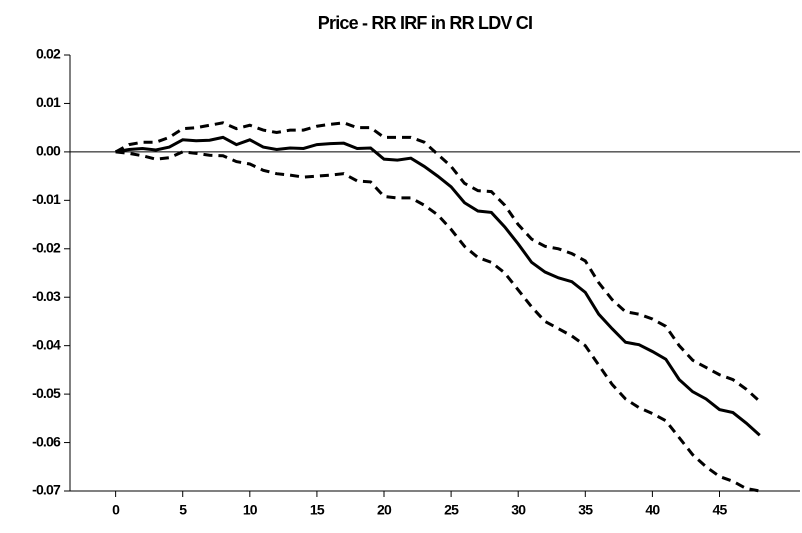  Describe the element at coordinates (518, 510) in the screenshot. I see `x-tick-label: 30` at that location.